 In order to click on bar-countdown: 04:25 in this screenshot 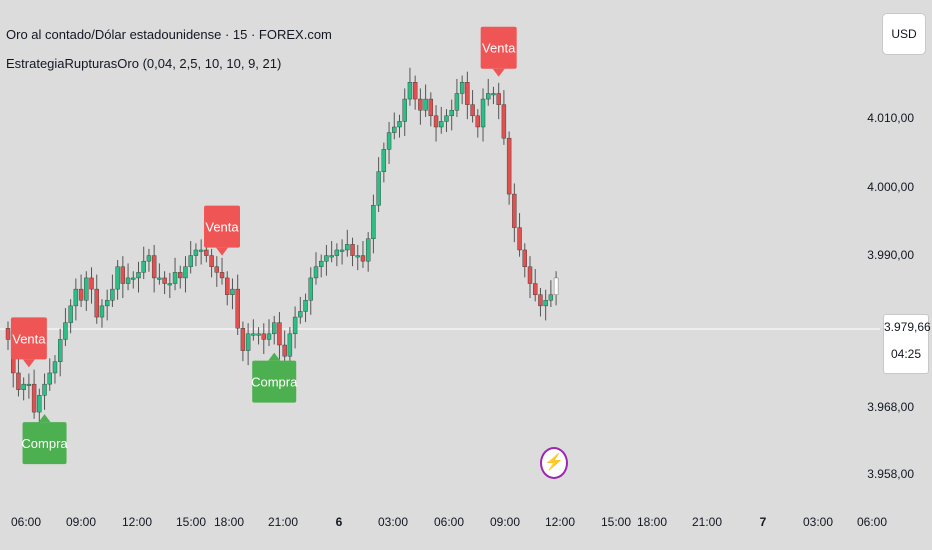, I will do `click(906, 354)`.